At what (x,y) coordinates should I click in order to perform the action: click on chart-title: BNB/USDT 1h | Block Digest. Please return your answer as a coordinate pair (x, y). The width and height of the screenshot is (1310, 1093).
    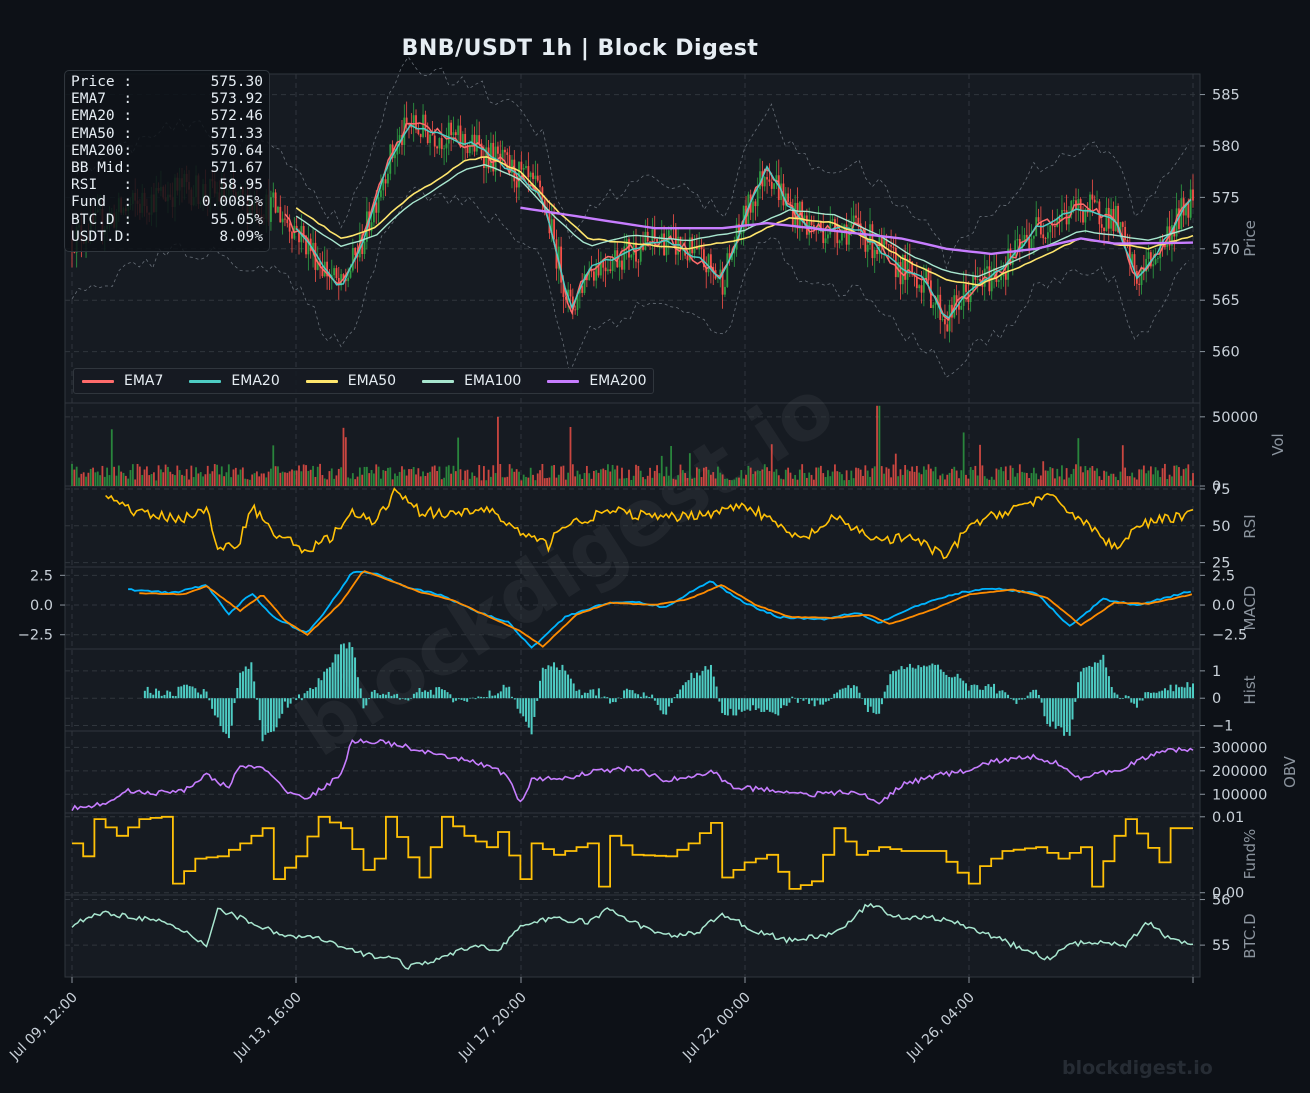
    Looking at the image, I should click on (580, 48).